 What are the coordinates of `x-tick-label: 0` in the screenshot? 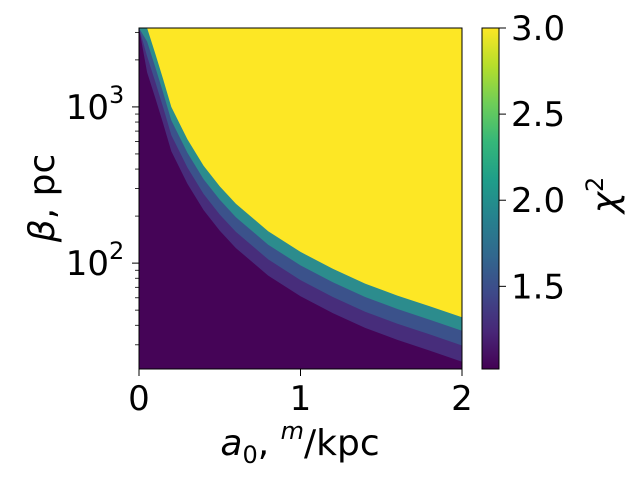 It's located at (139, 399).